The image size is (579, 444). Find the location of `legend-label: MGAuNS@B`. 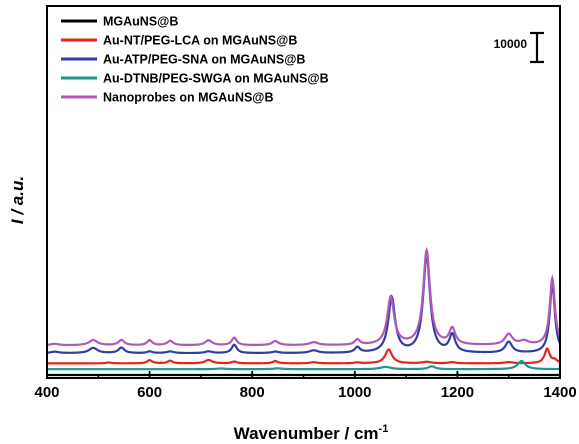

legend-label: MGAuNS@B is located at coordinates (140, 22).